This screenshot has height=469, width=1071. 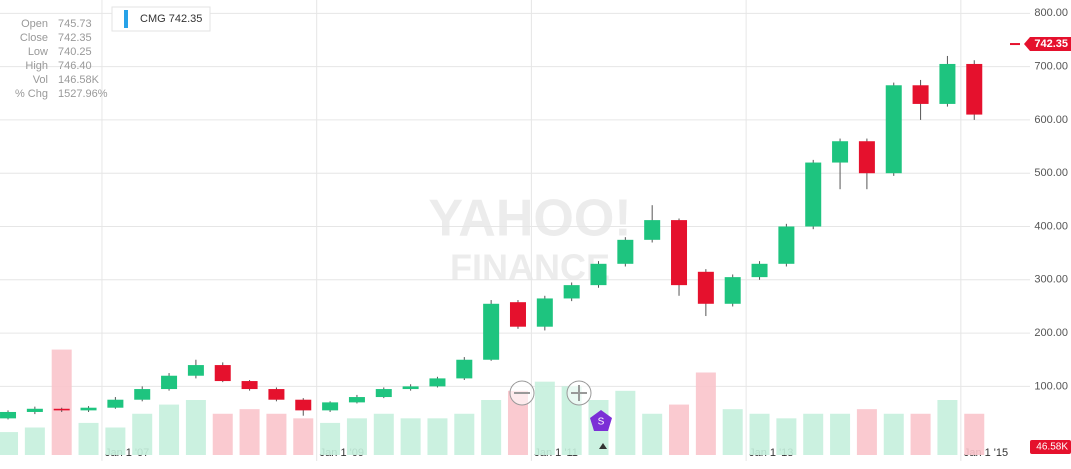 What do you see at coordinates (31, 94) in the screenshot?
I see `info-label: % Chg` at bounding box center [31, 94].